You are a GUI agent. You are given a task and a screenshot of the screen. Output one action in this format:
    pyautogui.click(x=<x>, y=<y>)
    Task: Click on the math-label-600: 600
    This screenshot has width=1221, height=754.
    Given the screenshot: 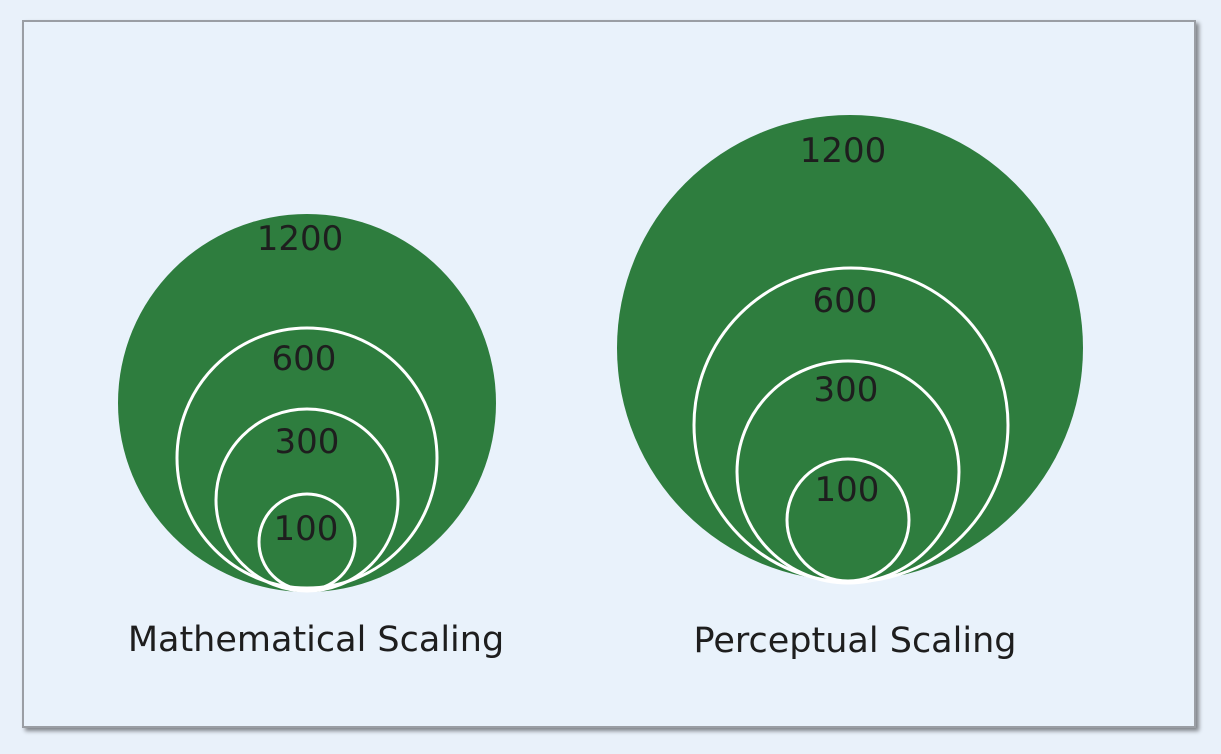 What is the action you would take?
    pyautogui.click(x=304, y=359)
    